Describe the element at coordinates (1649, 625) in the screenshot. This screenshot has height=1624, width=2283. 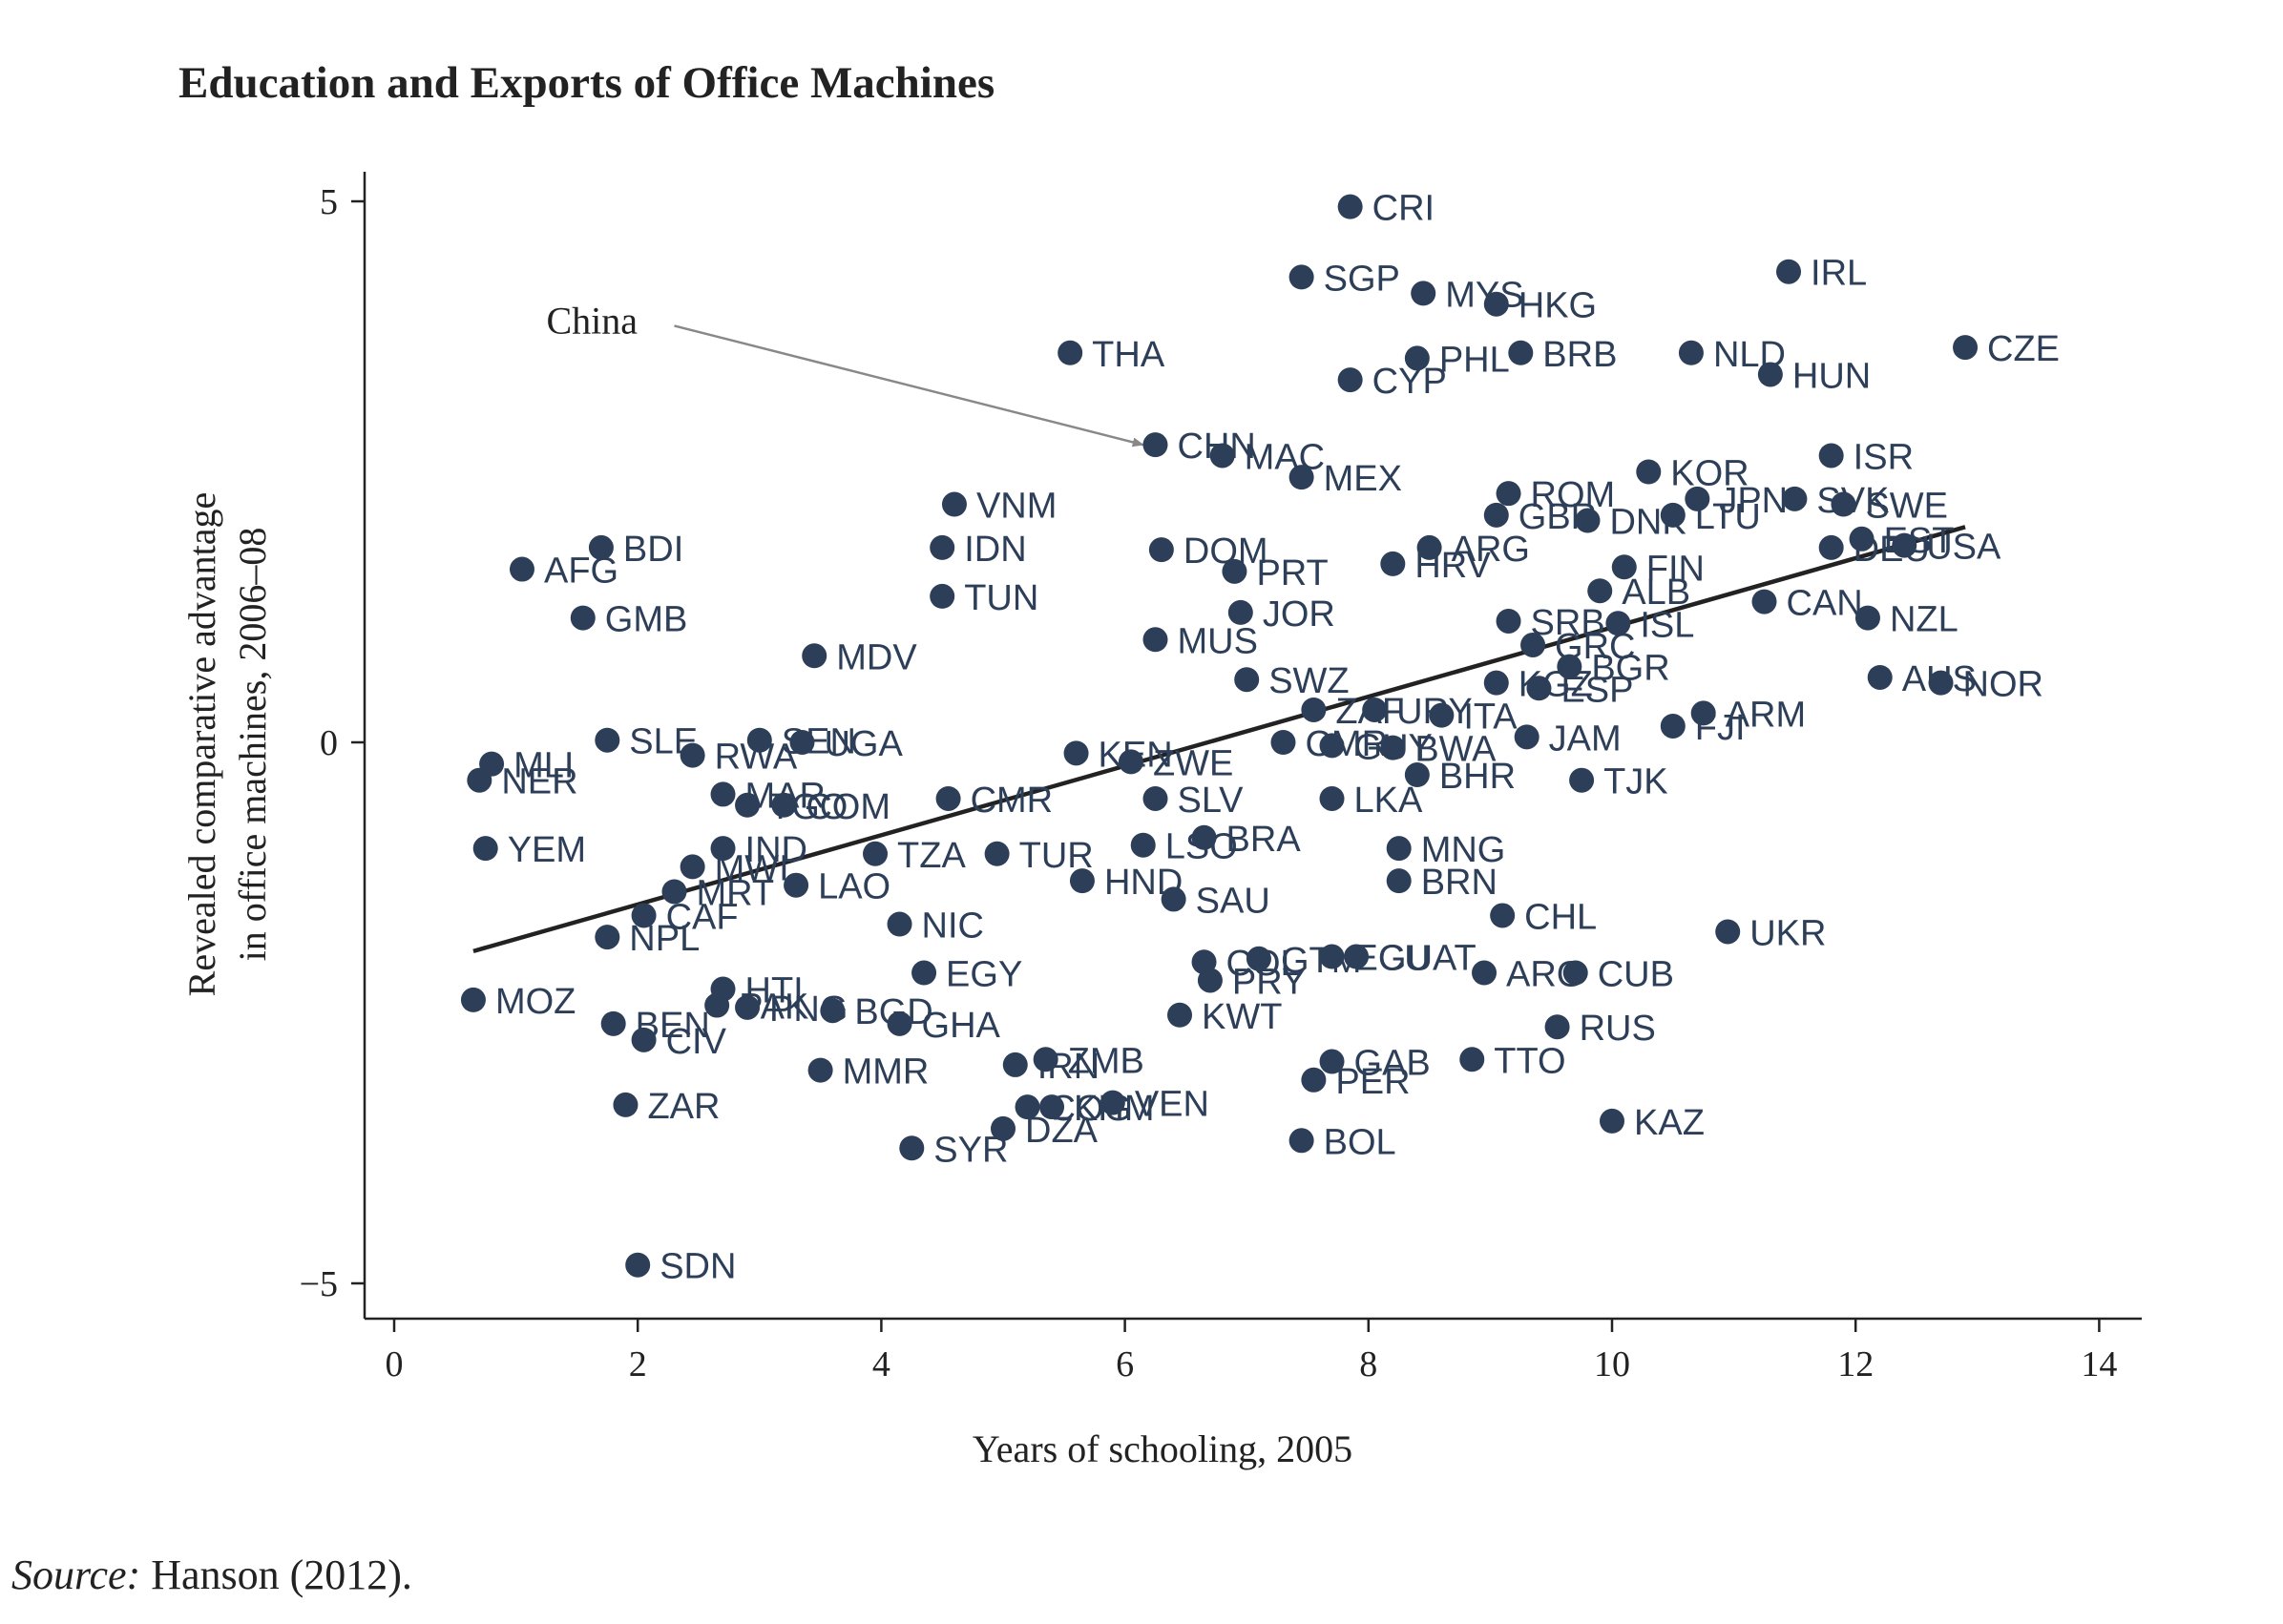
I see `point-isl: ISL` at that location.